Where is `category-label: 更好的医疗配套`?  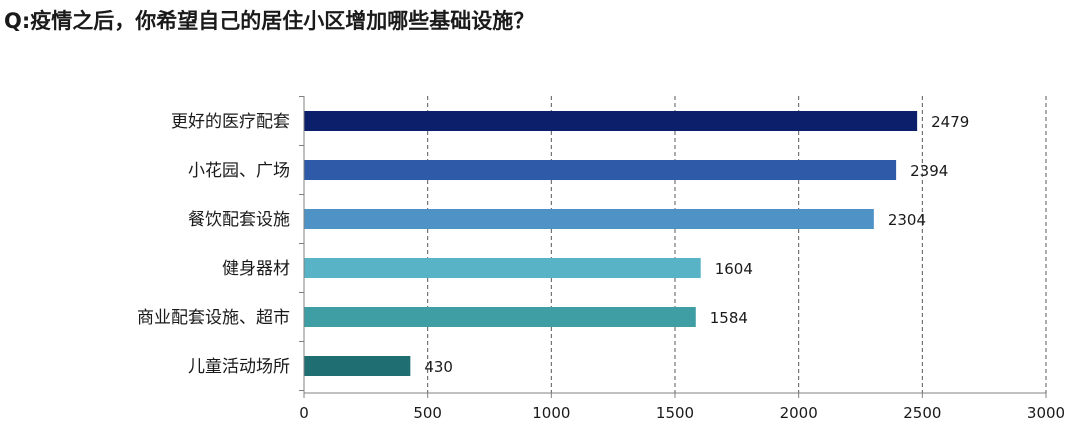
category-label: 更好的医疗配套 is located at coordinates (230, 122).